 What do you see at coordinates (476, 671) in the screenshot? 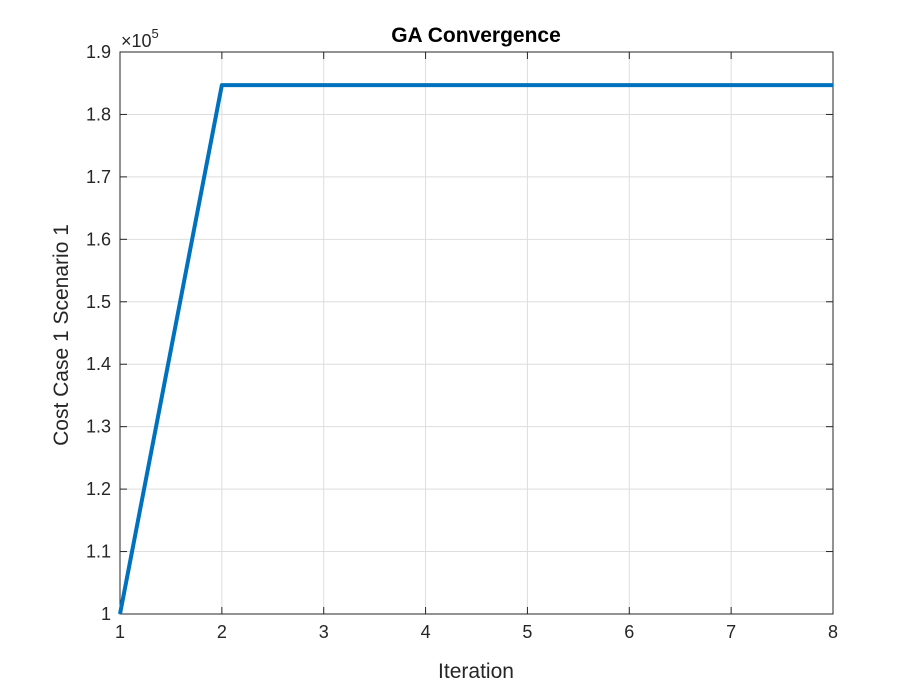
I see `x-axis-label: Iteration` at bounding box center [476, 671].